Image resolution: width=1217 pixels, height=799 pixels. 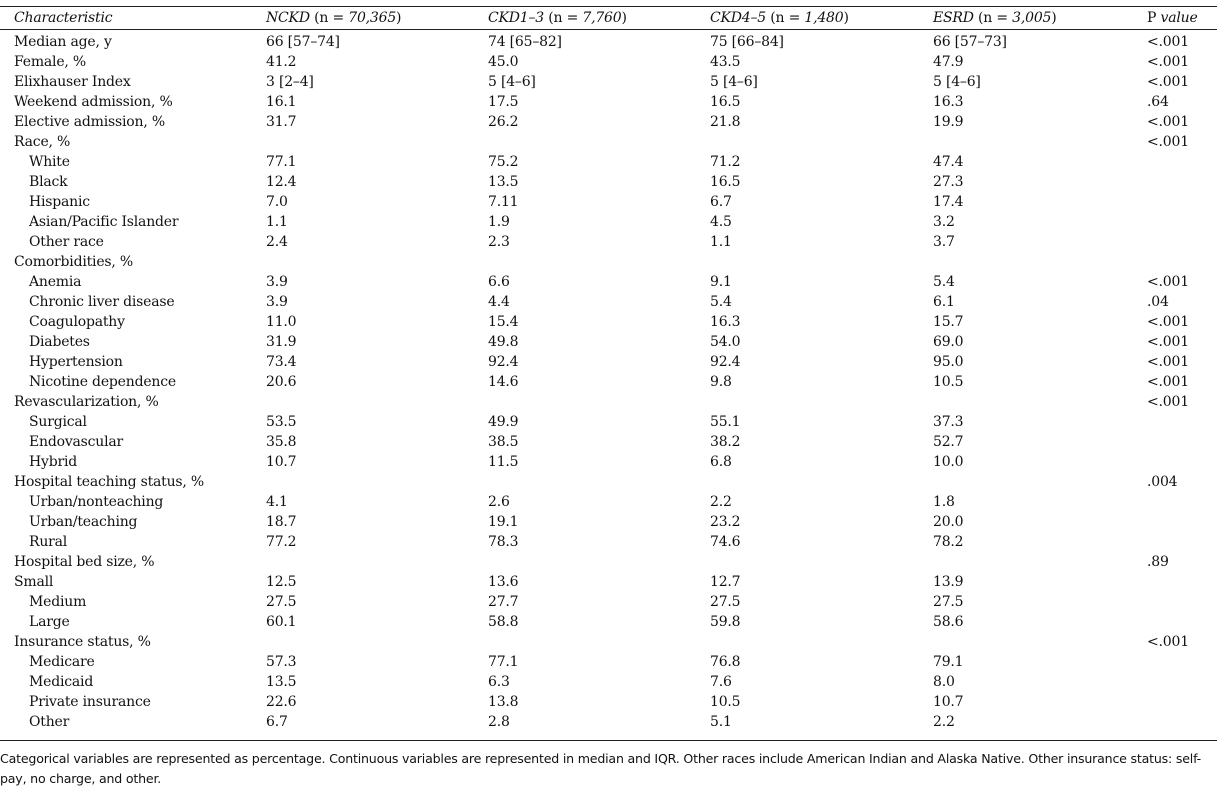 What do you see at coordinates (58, 602) in the screenshot?
I see `row-label: Medium` at bounding box center [58, 602].